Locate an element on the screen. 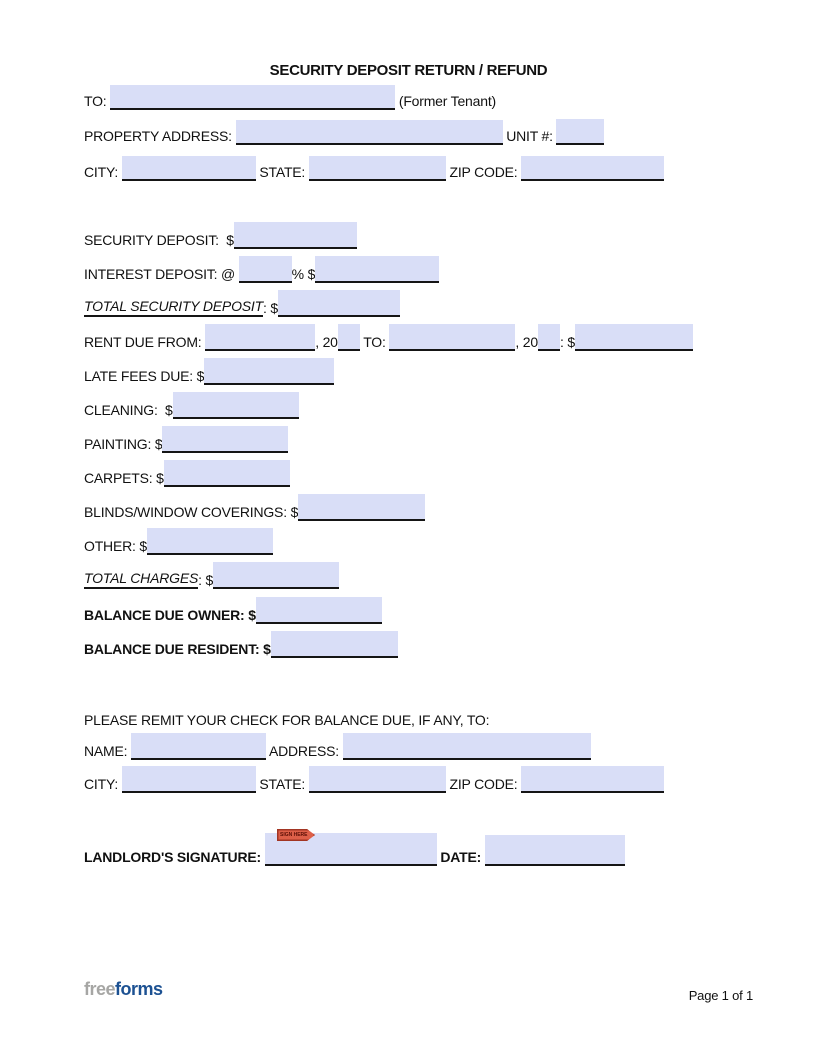  to-row: TO: (Former Tenant) is located at coordinates (290, 97).